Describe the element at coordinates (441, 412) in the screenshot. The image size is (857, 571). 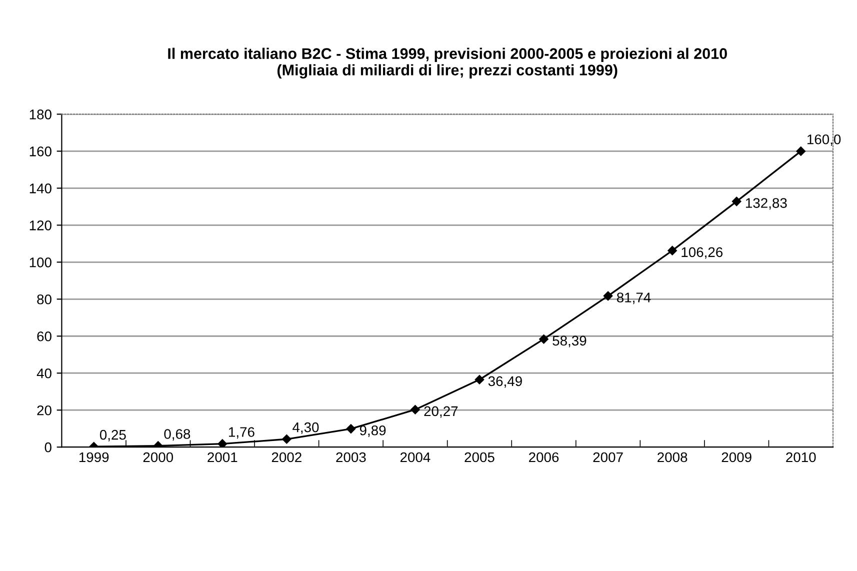
I see `text: 20,27` at that location.